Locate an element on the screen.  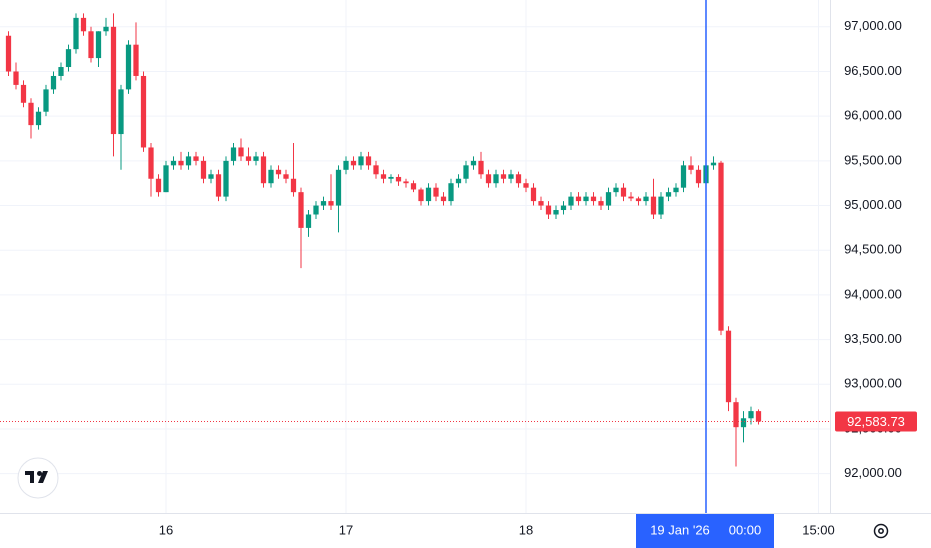
y-tick-label: 95,000.00 is located at coordinates (873, 204).